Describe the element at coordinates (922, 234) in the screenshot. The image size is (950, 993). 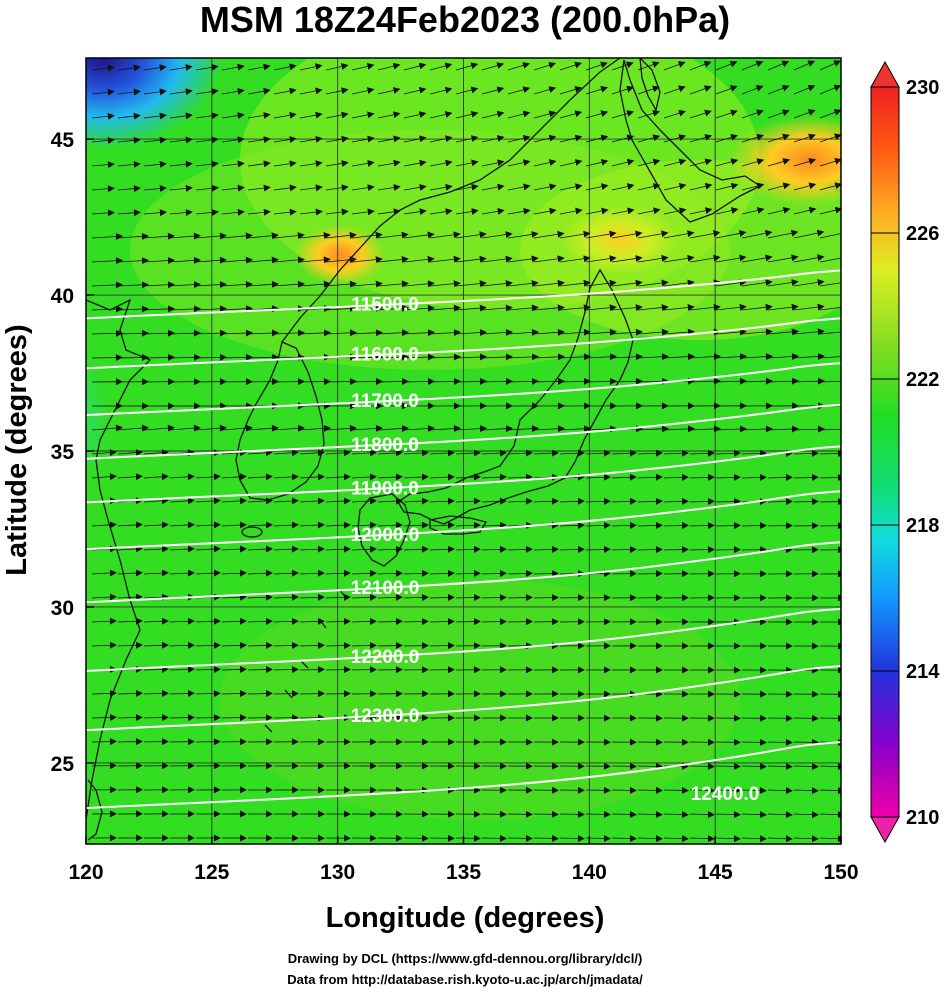
I see `colorbar-tick-label: 226` at that location.